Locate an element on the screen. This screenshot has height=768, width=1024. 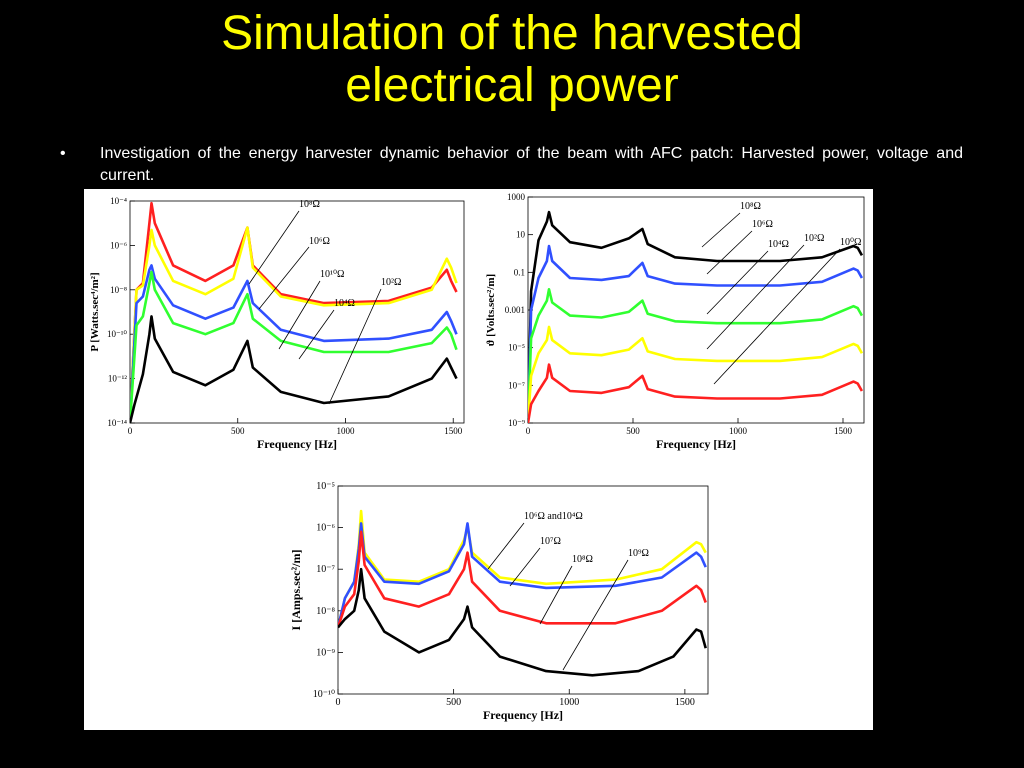
resistance-annotation: 10⁶Ω and10⁴Ω is located at coordinates (553, 516).